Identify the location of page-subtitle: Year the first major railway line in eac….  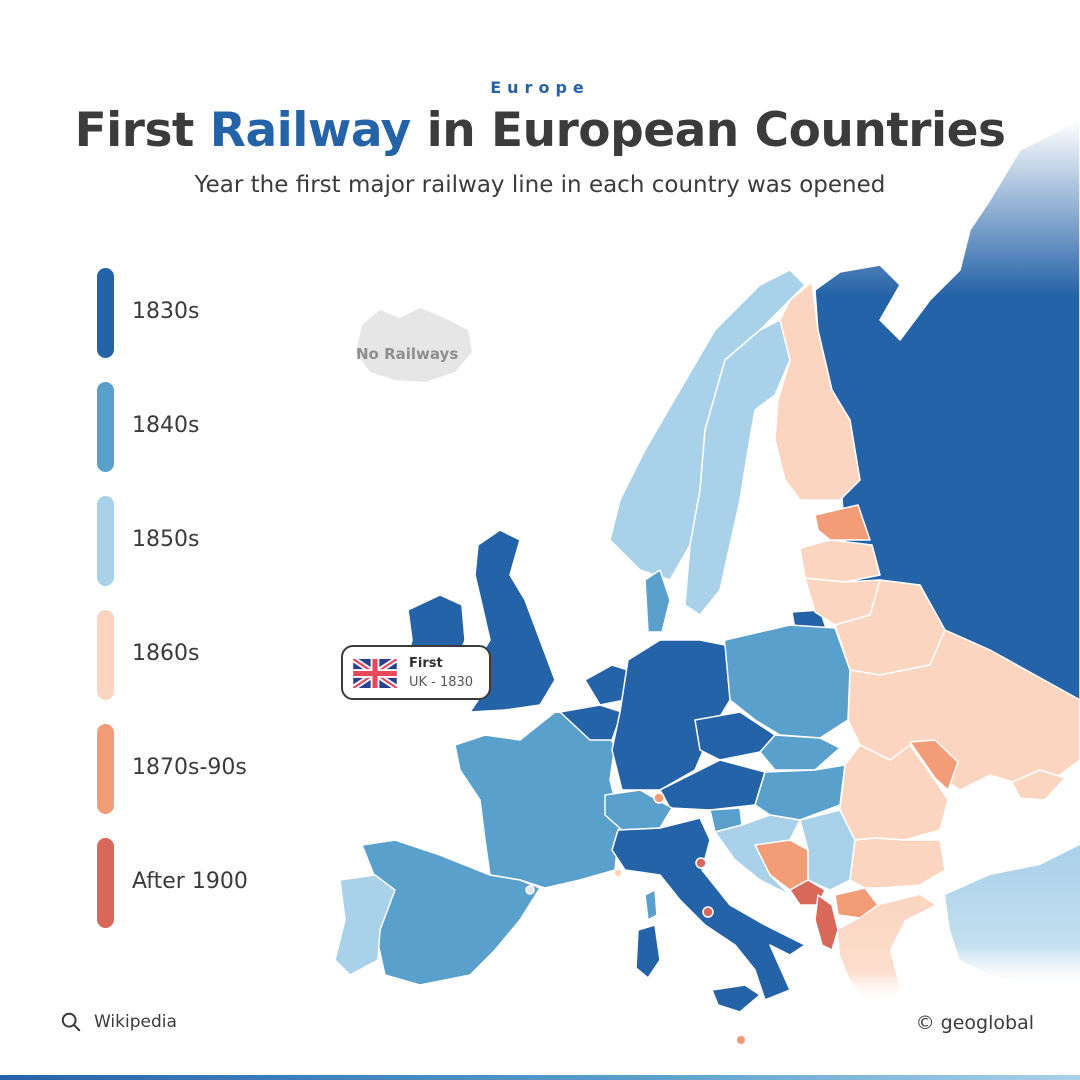
(540, 185).